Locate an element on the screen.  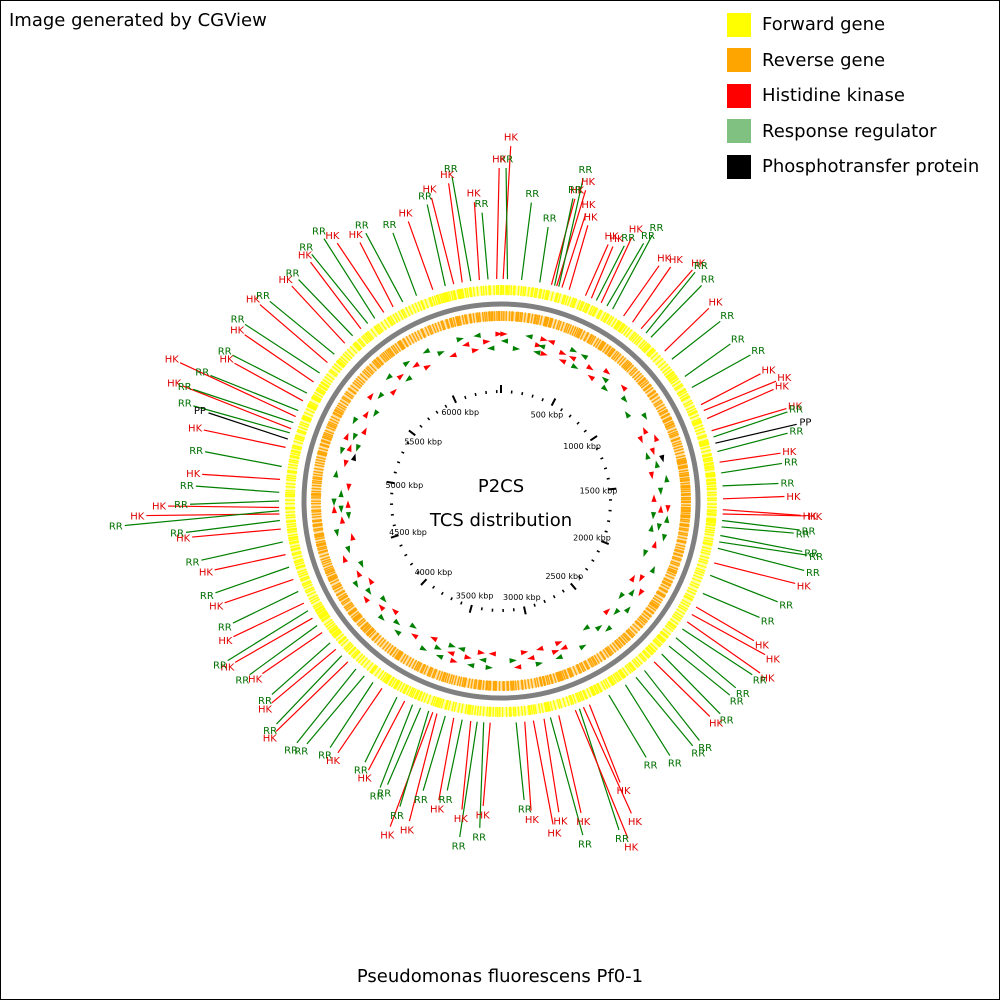
major-tick is located at coordinates (553, 402).